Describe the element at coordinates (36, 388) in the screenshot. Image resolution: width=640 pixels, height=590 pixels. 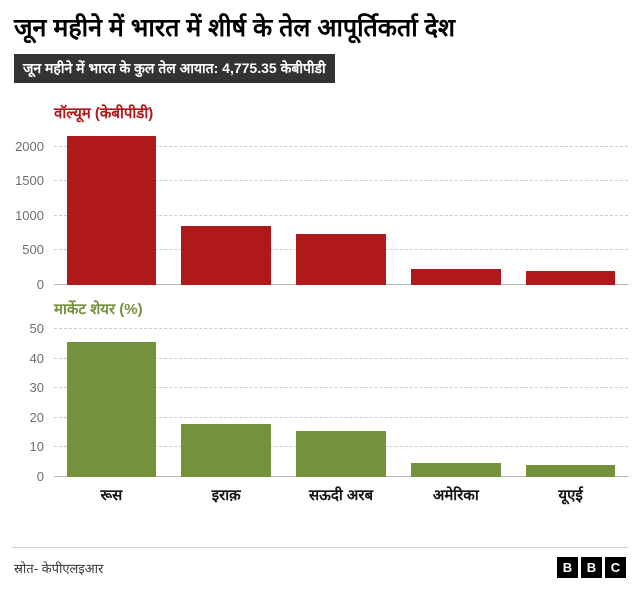
I see `y-tick-label: 30` at that location.